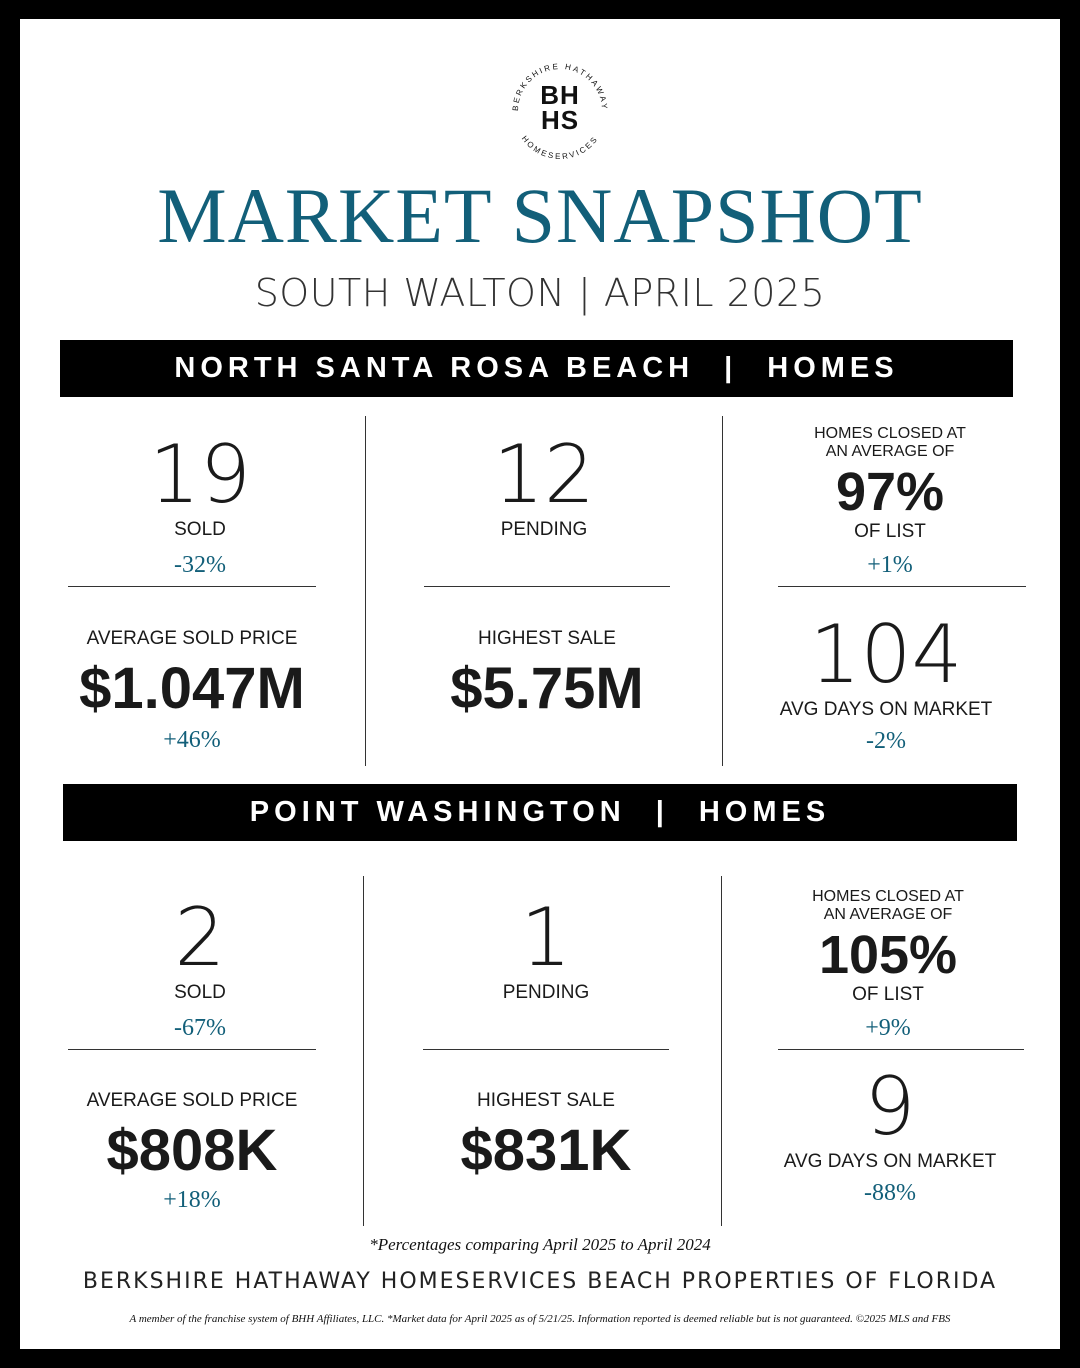 Image resolution: width=1080 pixels, height=1368 pixels. I want to click on stat-highest-sale: HIGHEST SALE $831K, so click(546, 1136).